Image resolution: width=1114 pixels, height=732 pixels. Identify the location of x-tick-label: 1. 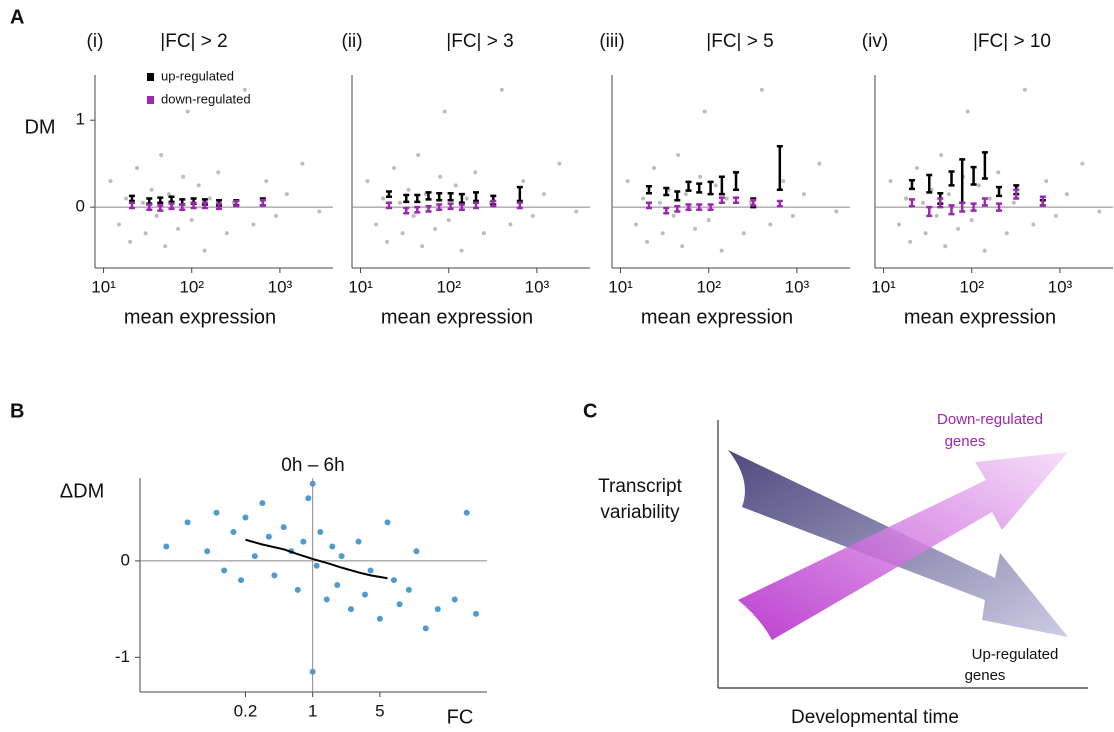
(312, 710).